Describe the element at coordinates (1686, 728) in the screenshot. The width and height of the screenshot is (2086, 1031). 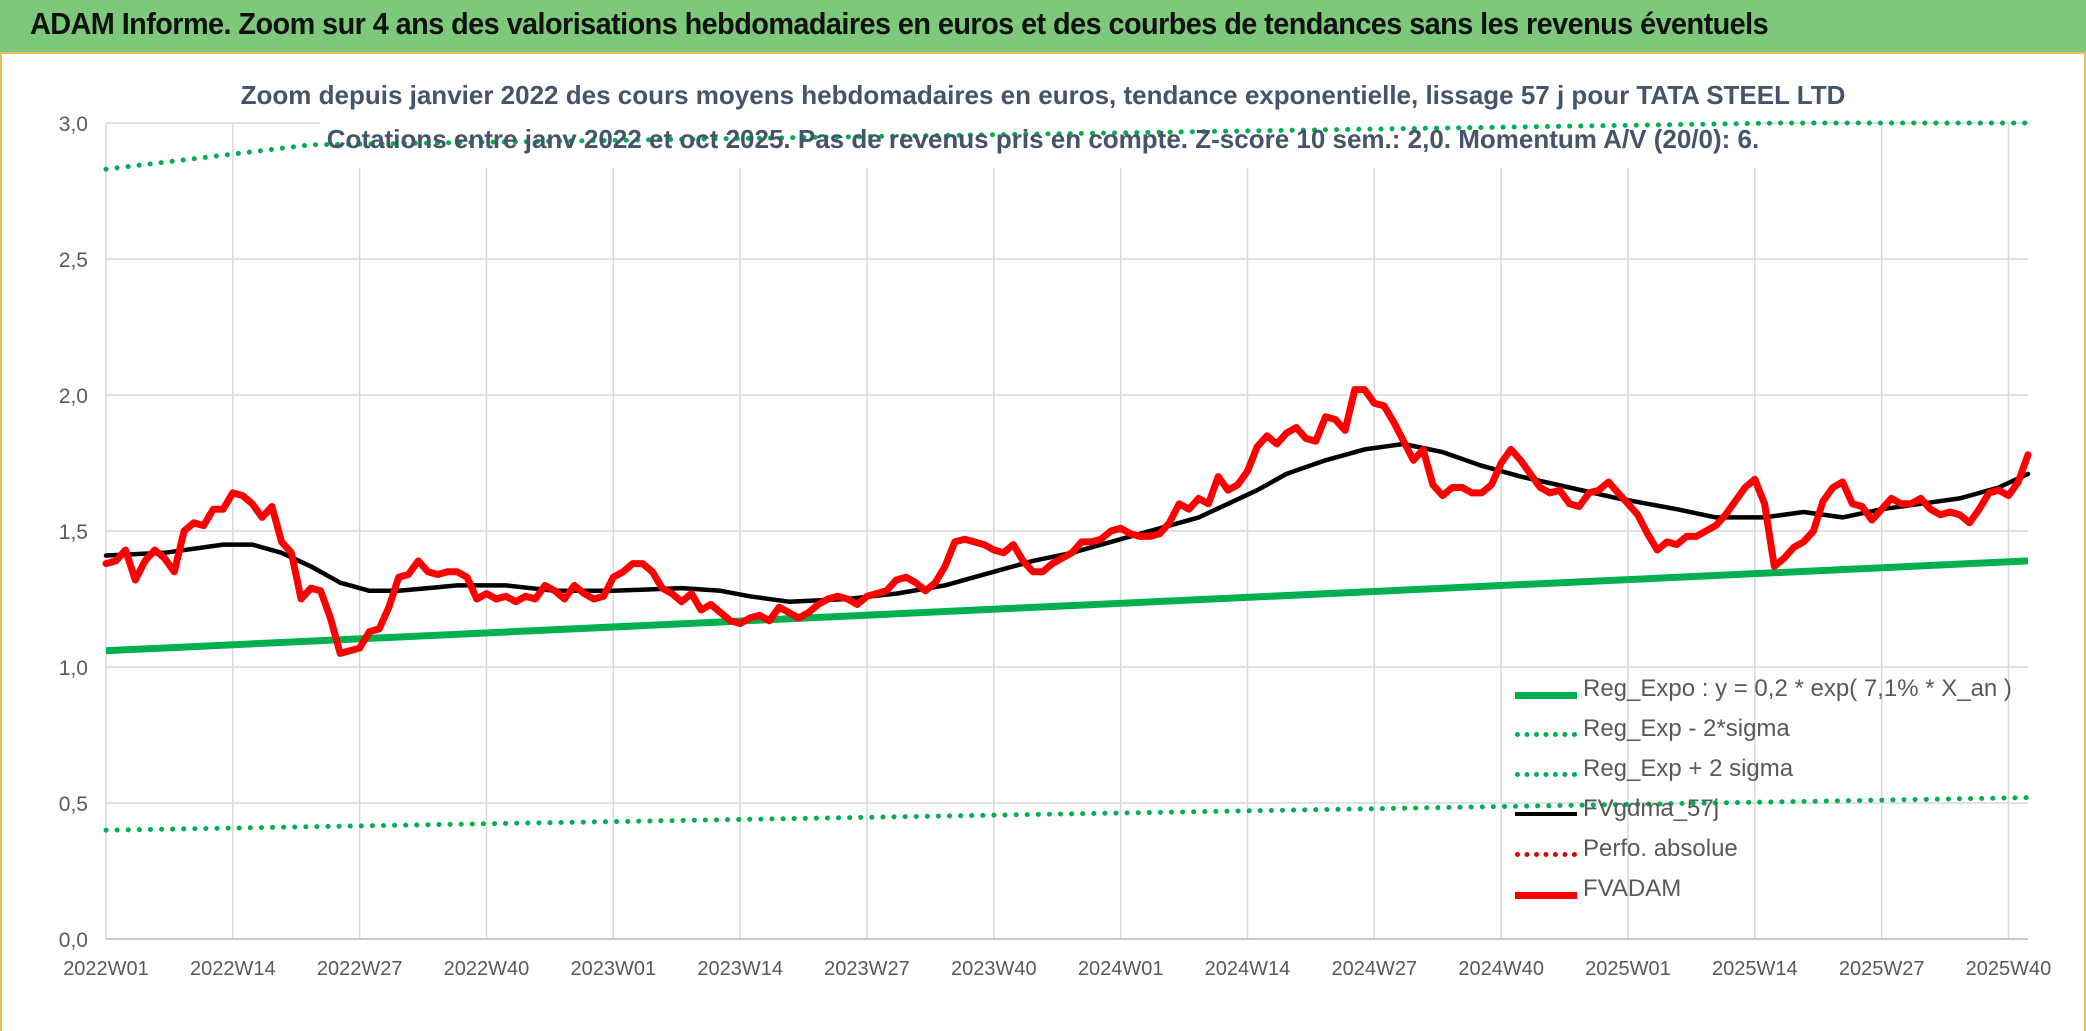
I see `legend-label: Reg_Exp - 2*sigma` at that location.